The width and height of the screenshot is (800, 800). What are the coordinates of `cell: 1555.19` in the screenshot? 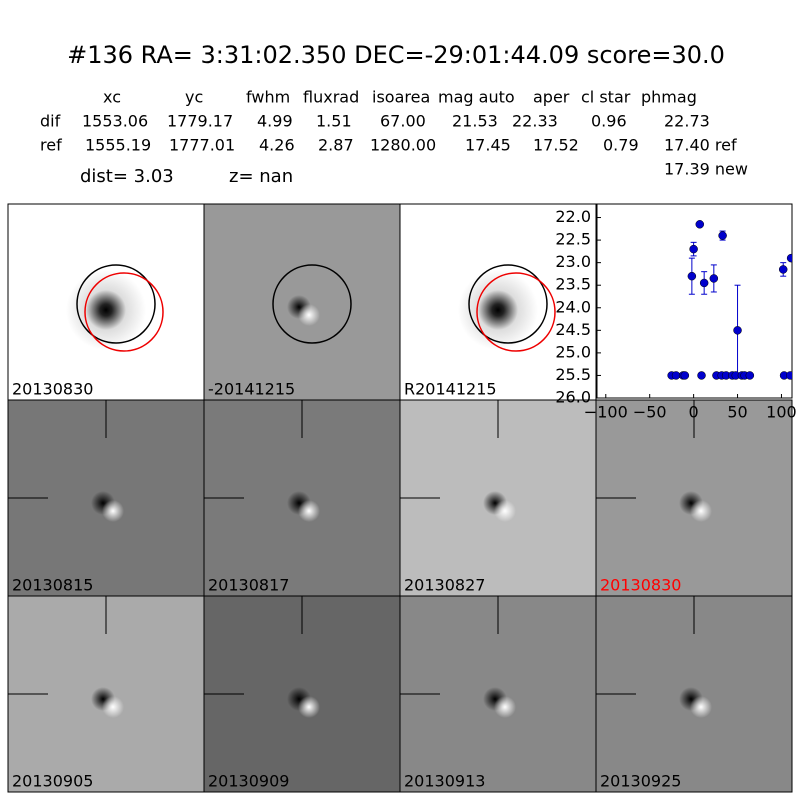 It's located at (118, 145).